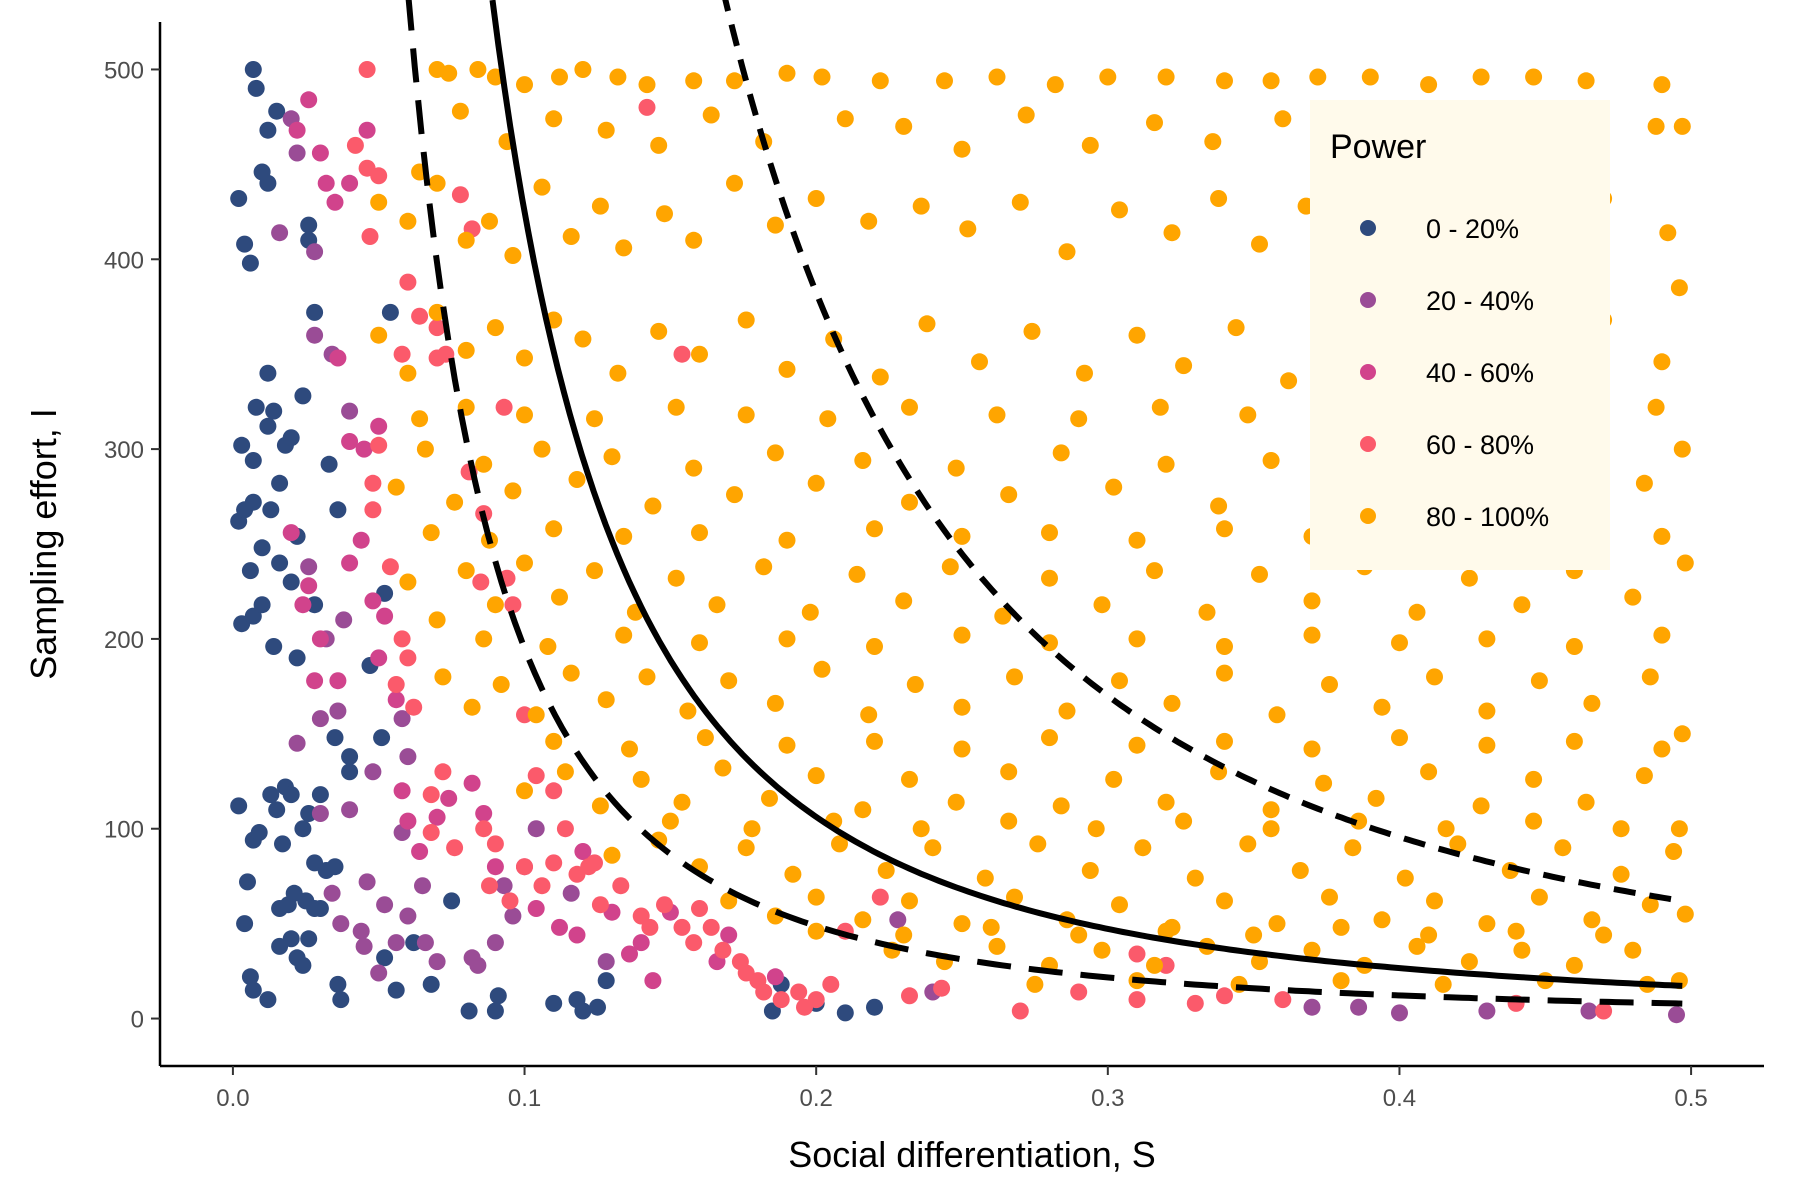  What do you see at coordinates (1399, 1098) in the screenshot?
I see `x-tick-label-4: 0.4` at bounding box center [1399, 1098].